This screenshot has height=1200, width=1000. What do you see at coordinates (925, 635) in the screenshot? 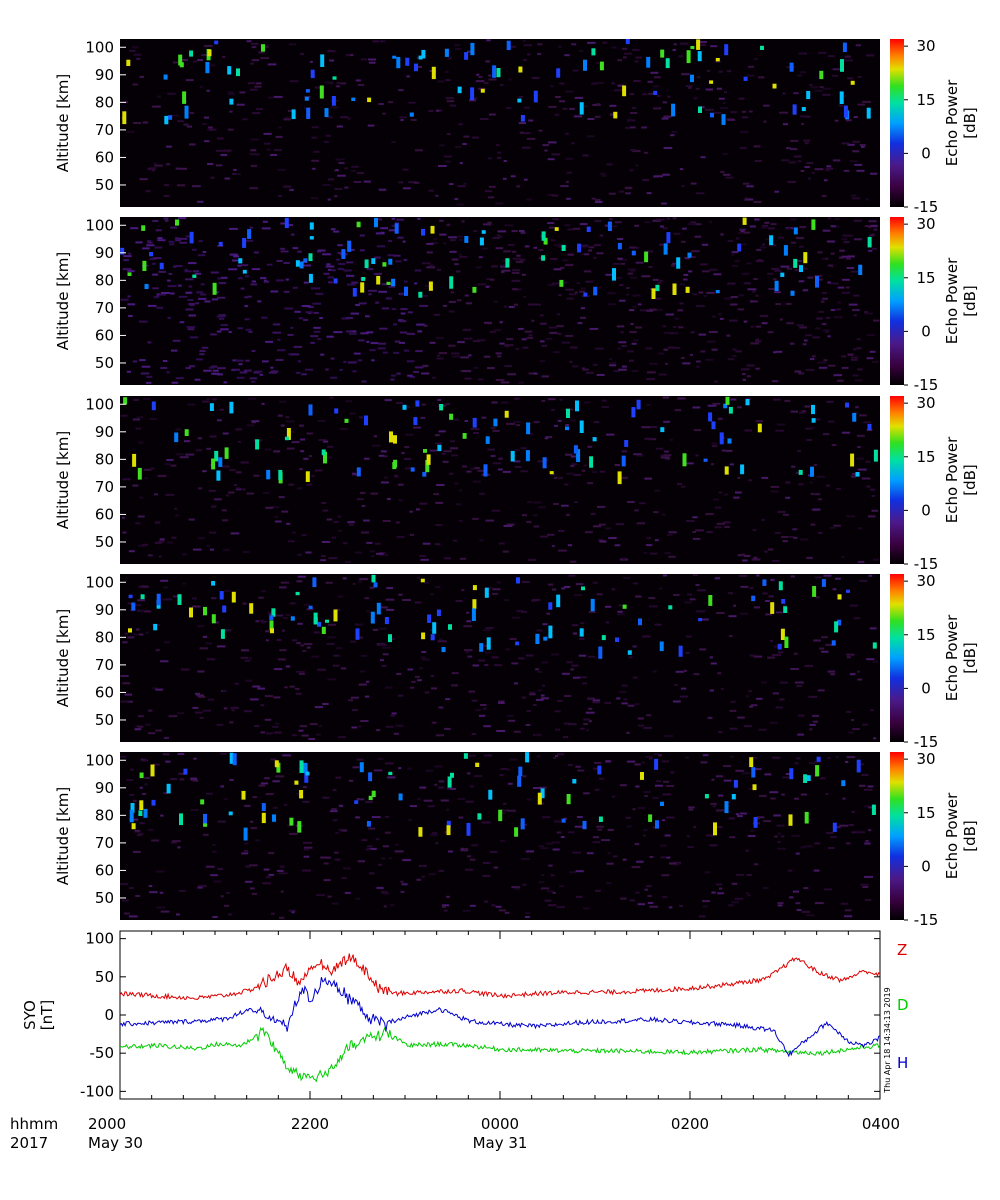
I see `colorbar-tick-label: 15` at bounding box center [925, 635].